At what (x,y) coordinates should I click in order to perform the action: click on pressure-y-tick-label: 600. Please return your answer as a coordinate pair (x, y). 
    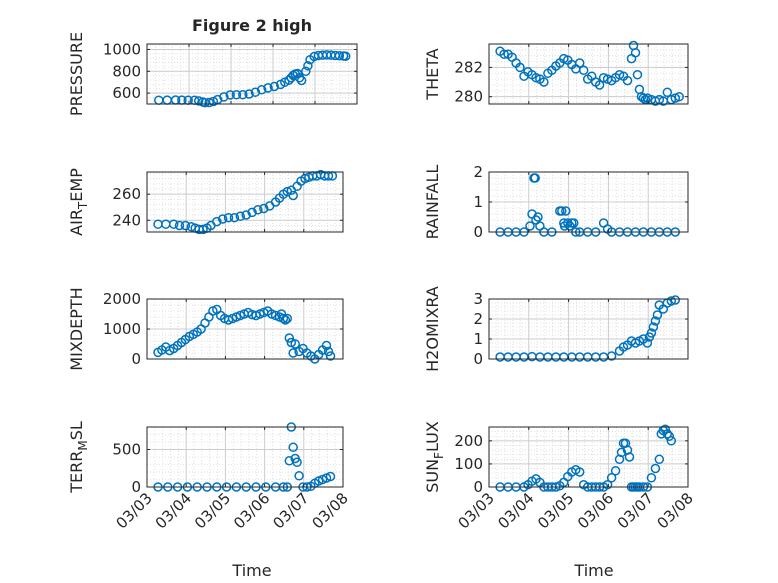
    Looking at the image, I should click on (126, 93).